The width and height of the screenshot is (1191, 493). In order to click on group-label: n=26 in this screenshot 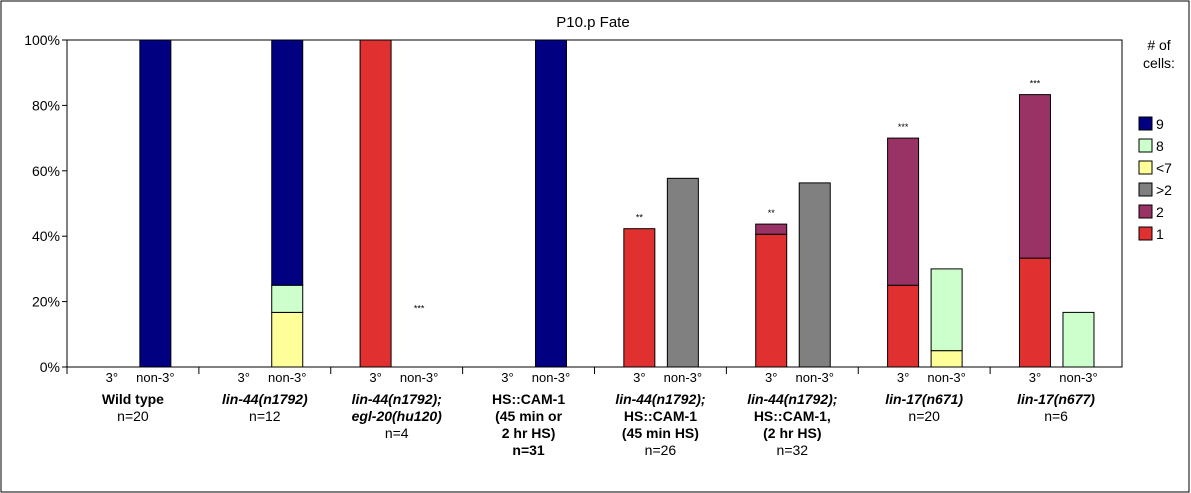, I will do `click(661, 450)`.